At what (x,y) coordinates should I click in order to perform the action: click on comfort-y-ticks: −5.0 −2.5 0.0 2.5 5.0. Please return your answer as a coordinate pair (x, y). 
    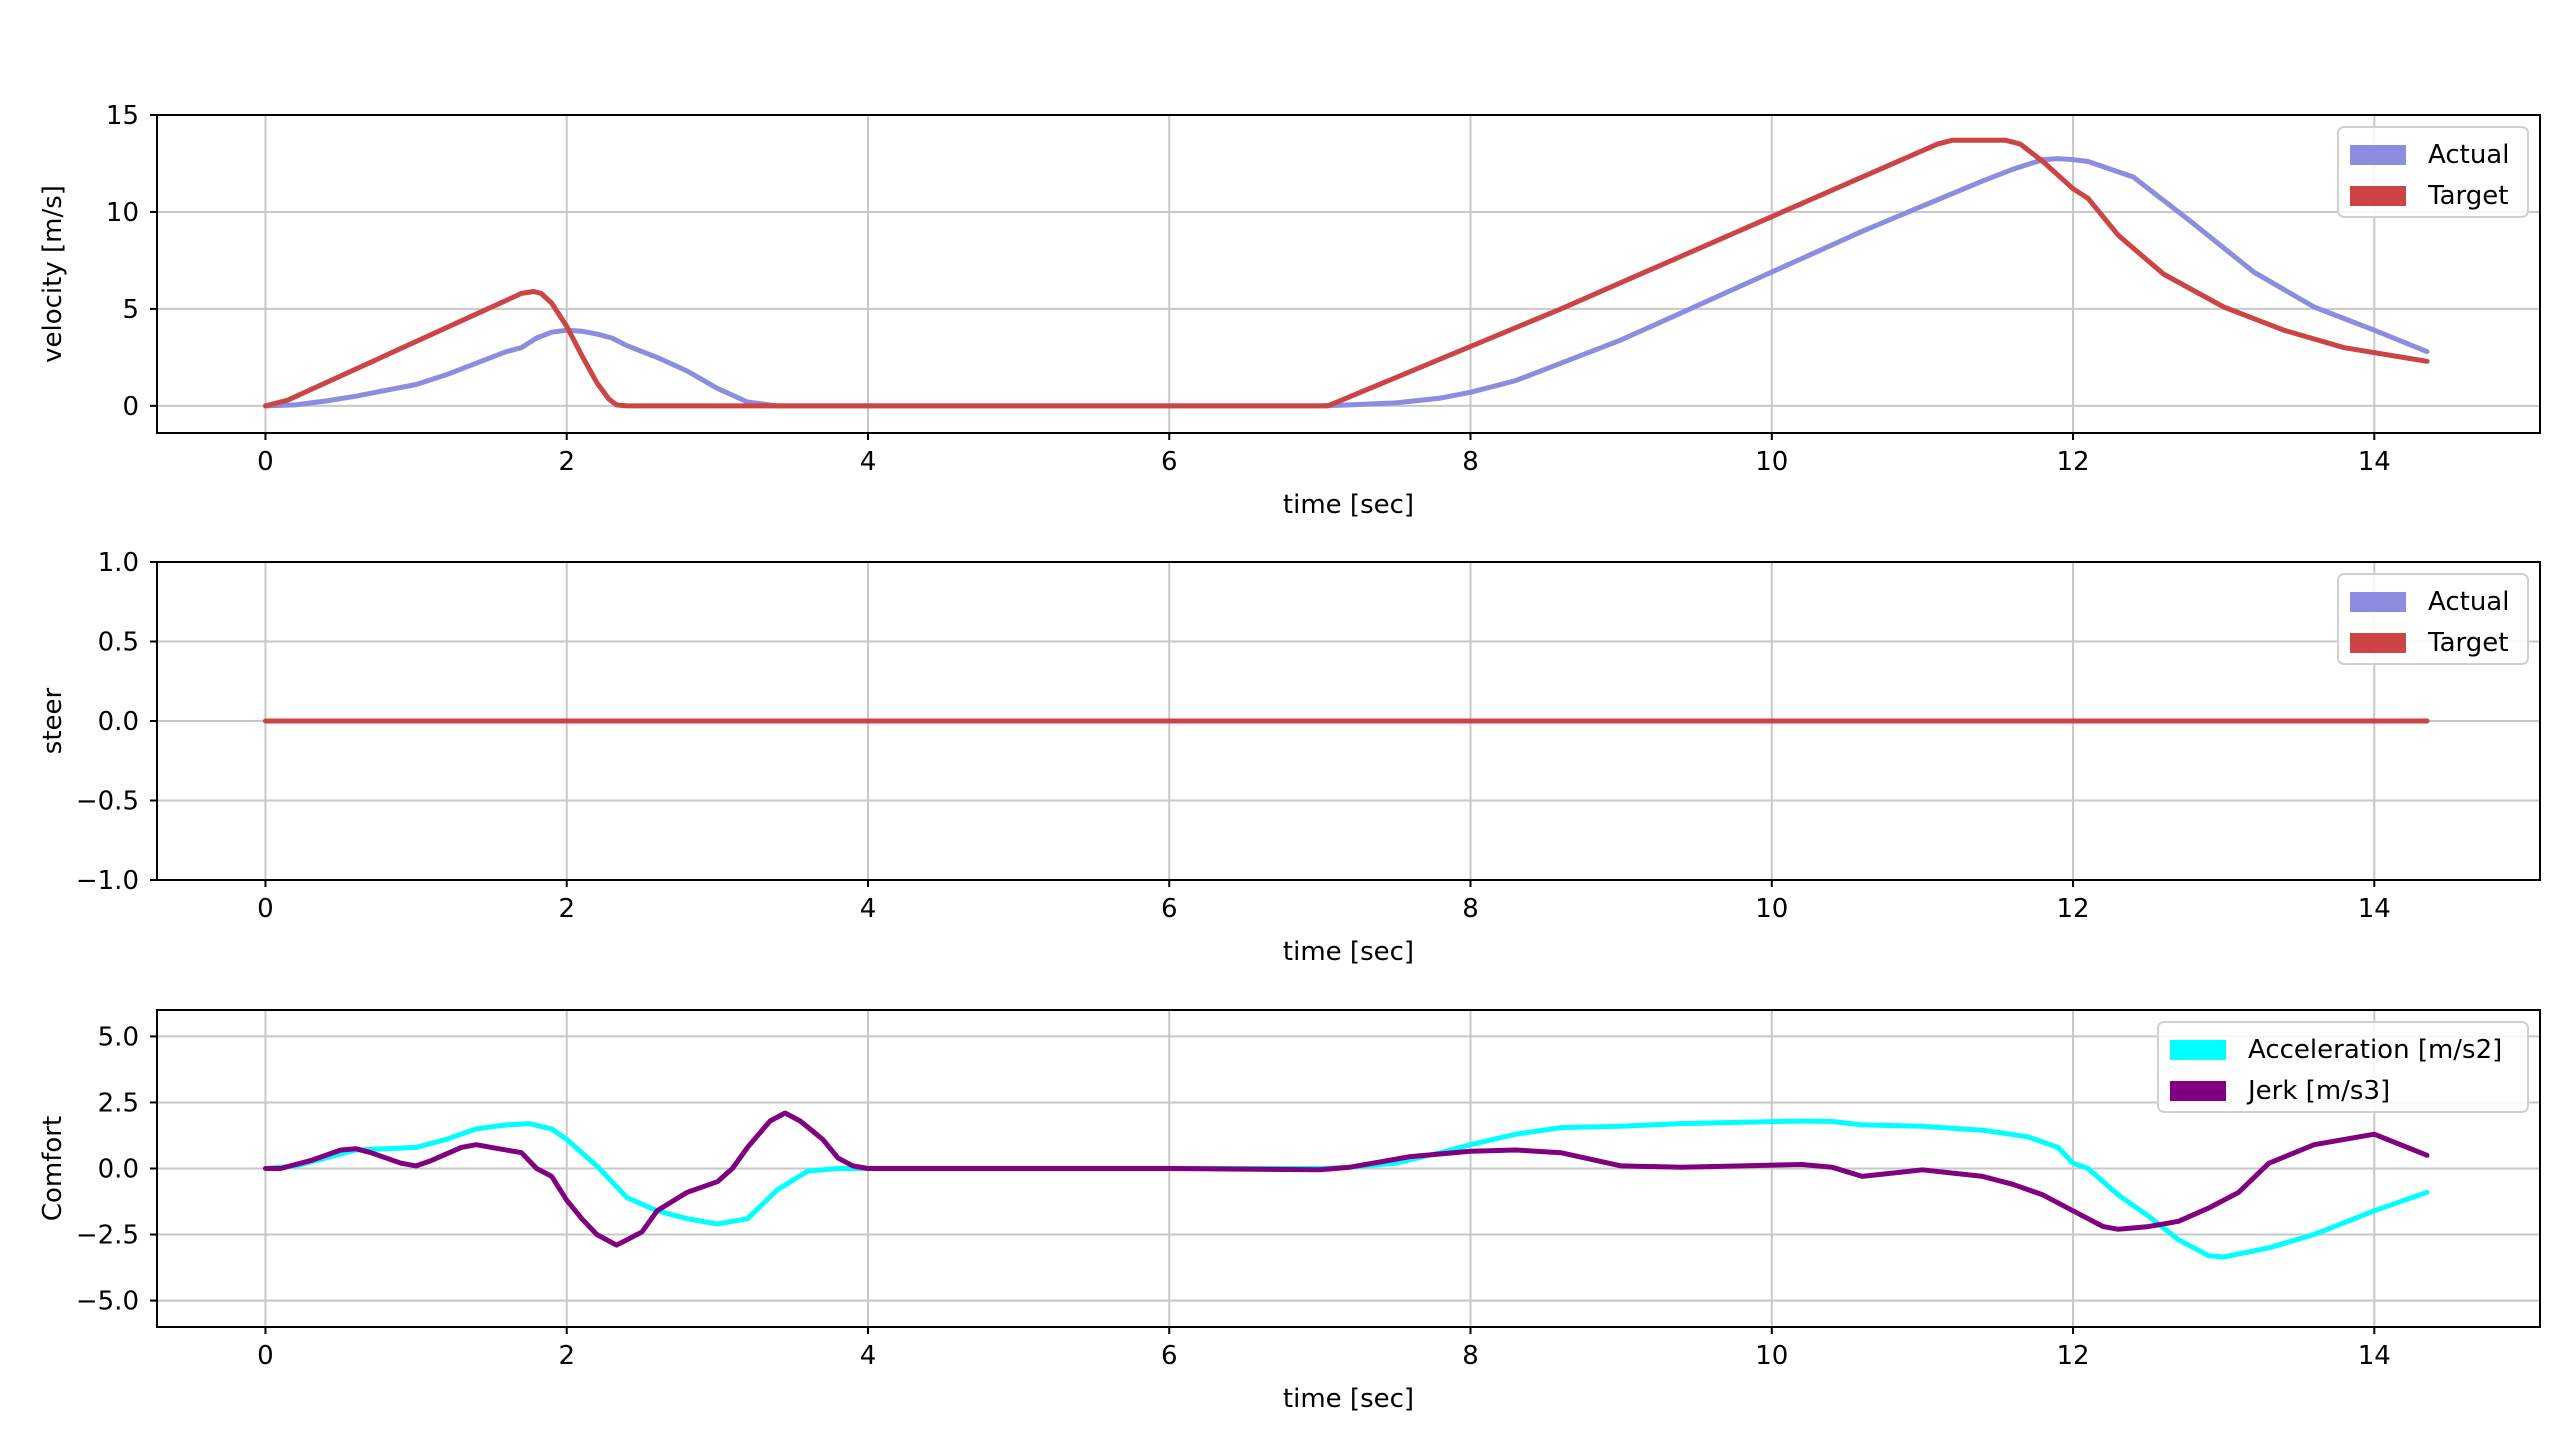
    Looking at the image, I should click on (116, 1169).